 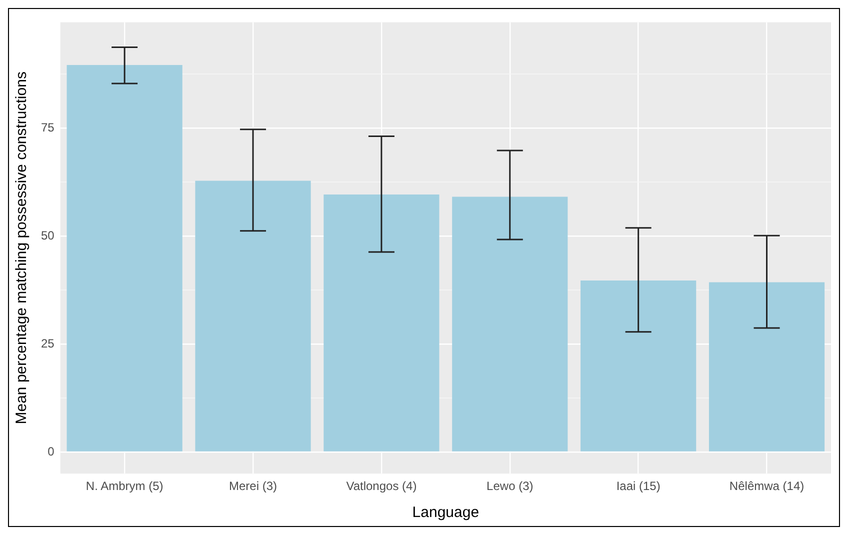 What do you see at coordinates (446, 513) in the screenshot?
I see `x-axis-title: Language` at bounding box center [446, 513].